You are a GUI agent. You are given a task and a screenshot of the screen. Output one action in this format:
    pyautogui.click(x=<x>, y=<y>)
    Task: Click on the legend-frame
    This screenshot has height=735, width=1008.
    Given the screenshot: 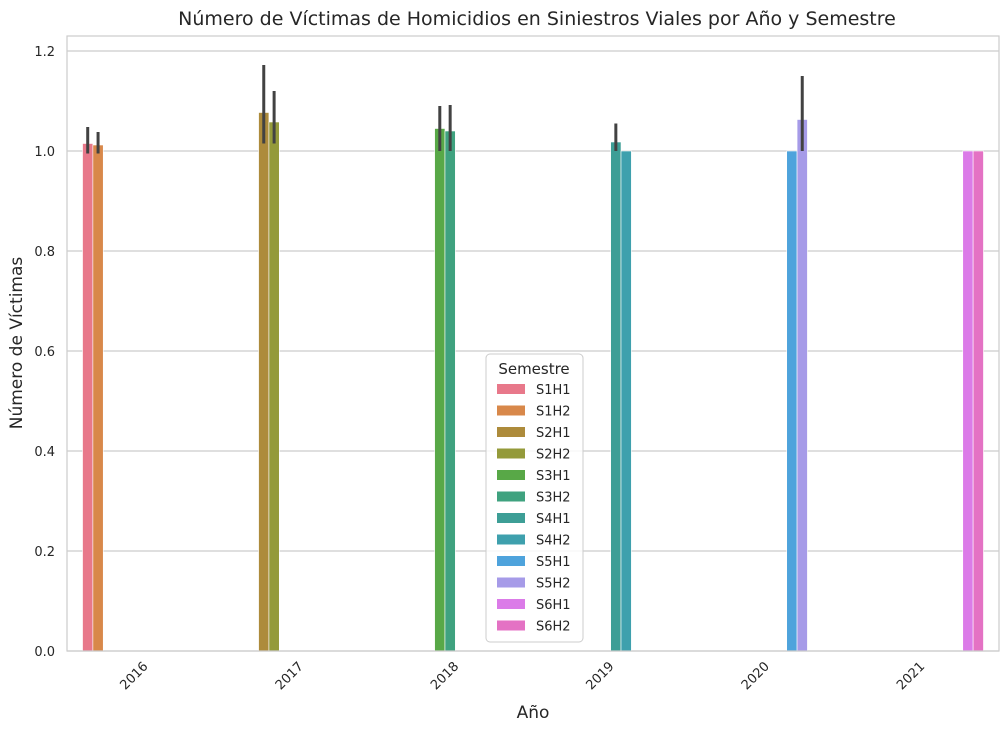 What is the action you would take?
    pyautogui.click(x=534, y=498)
    